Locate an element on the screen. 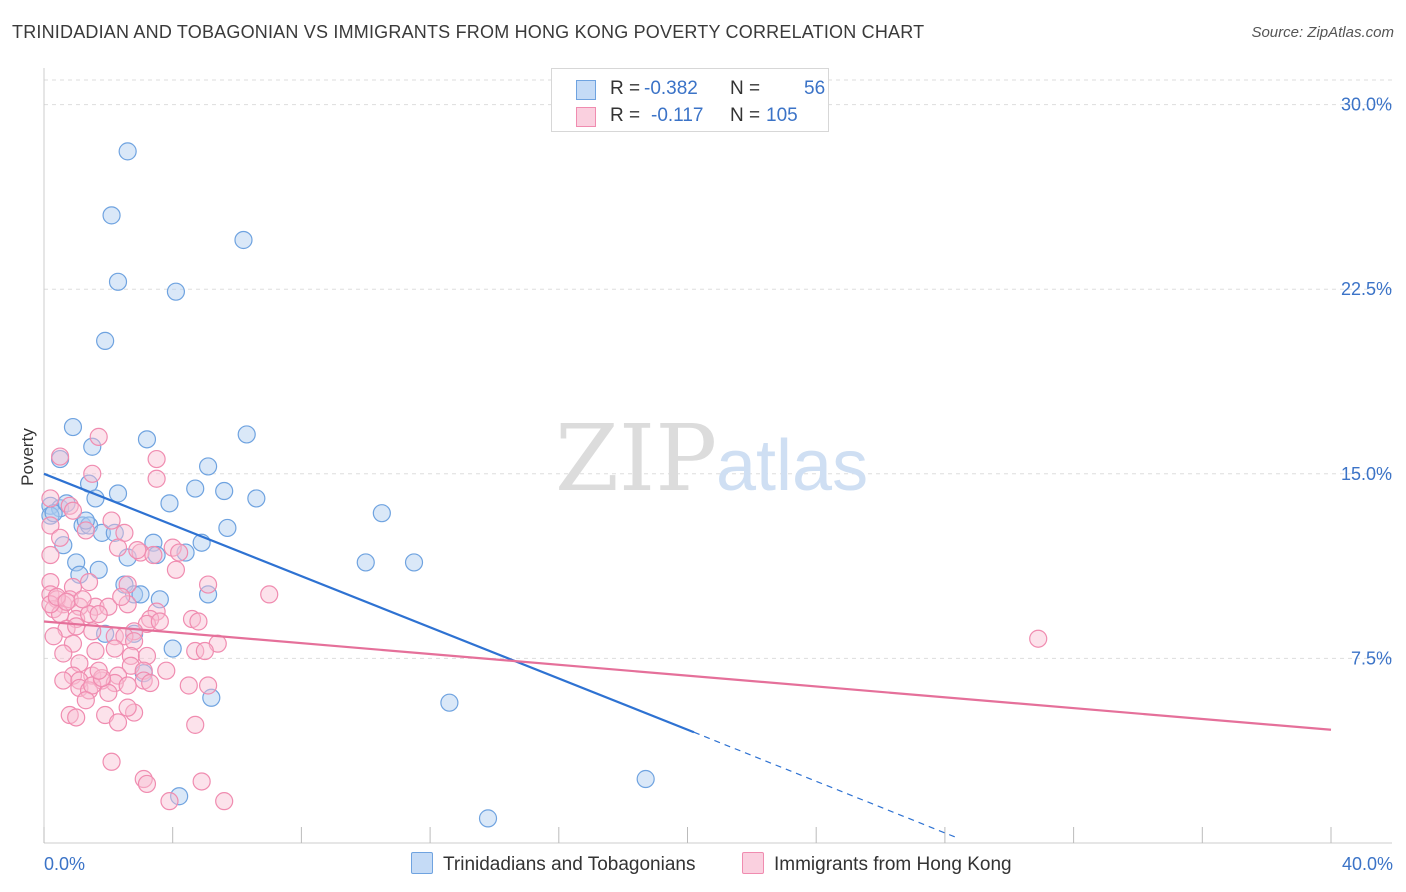  legend-r-value: -0.117 is located at coordinates (677, 115).